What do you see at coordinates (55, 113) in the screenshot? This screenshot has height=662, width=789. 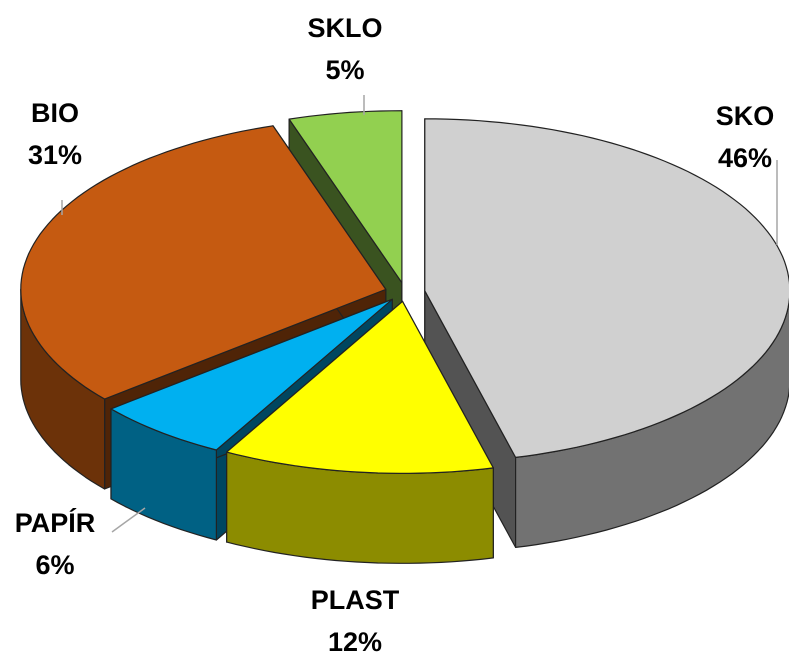 I see `category-label: BIO` at bounding box center [55, 113].